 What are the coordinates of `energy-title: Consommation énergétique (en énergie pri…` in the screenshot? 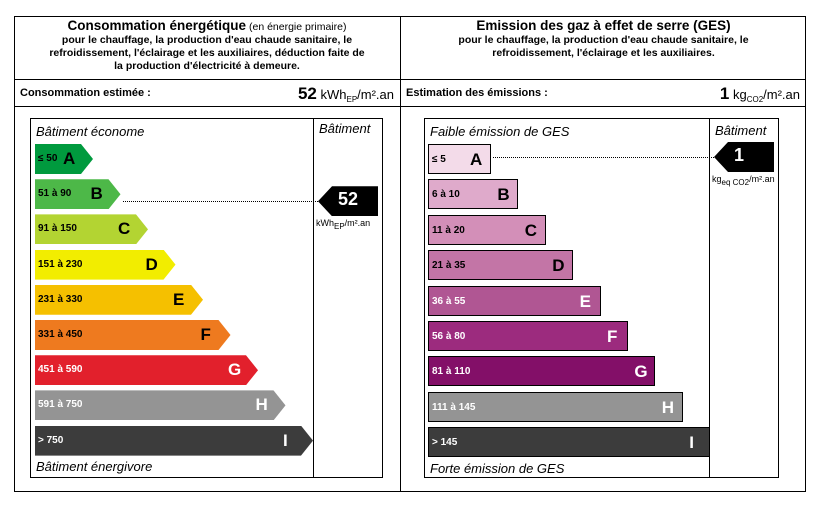 It's located at (207, 46).